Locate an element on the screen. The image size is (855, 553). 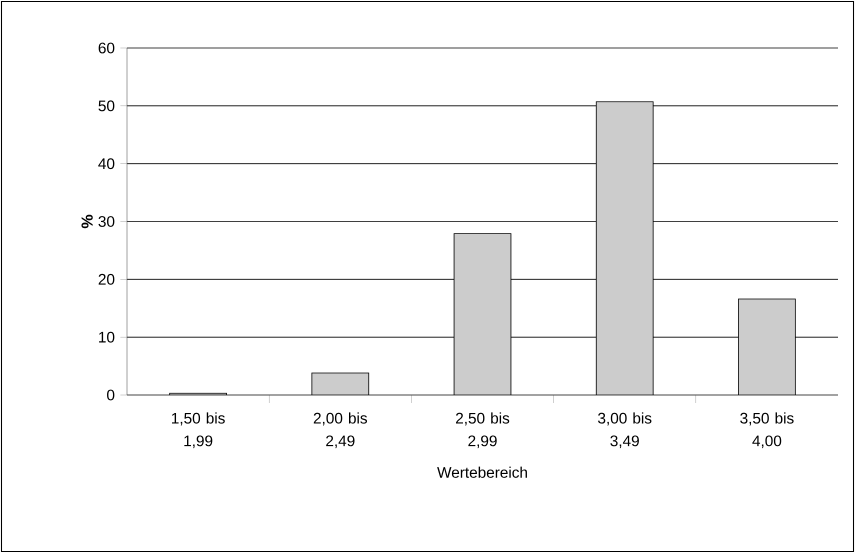
y-axis-title: % is located at coordinates (87, 221).